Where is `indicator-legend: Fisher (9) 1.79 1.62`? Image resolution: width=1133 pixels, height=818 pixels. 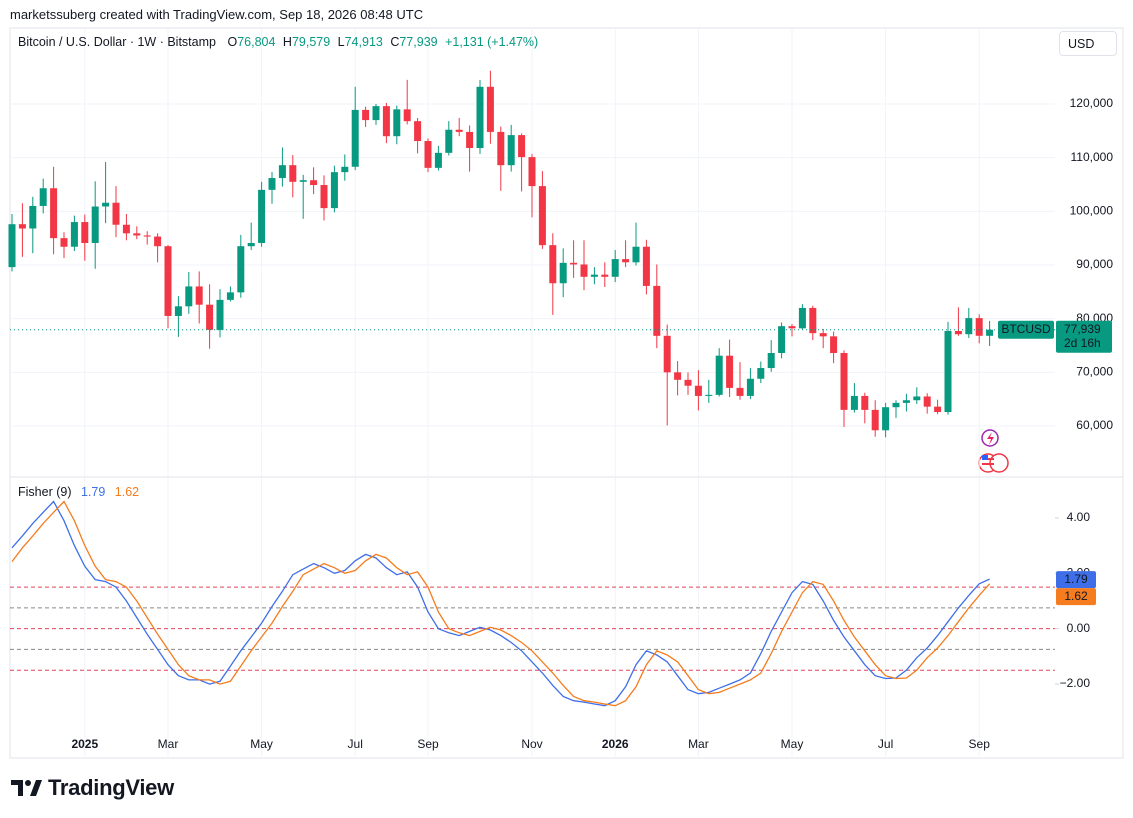
indicator-legend: Fisher (9) 1.79 1.62 is located at coordinates (81, 492).